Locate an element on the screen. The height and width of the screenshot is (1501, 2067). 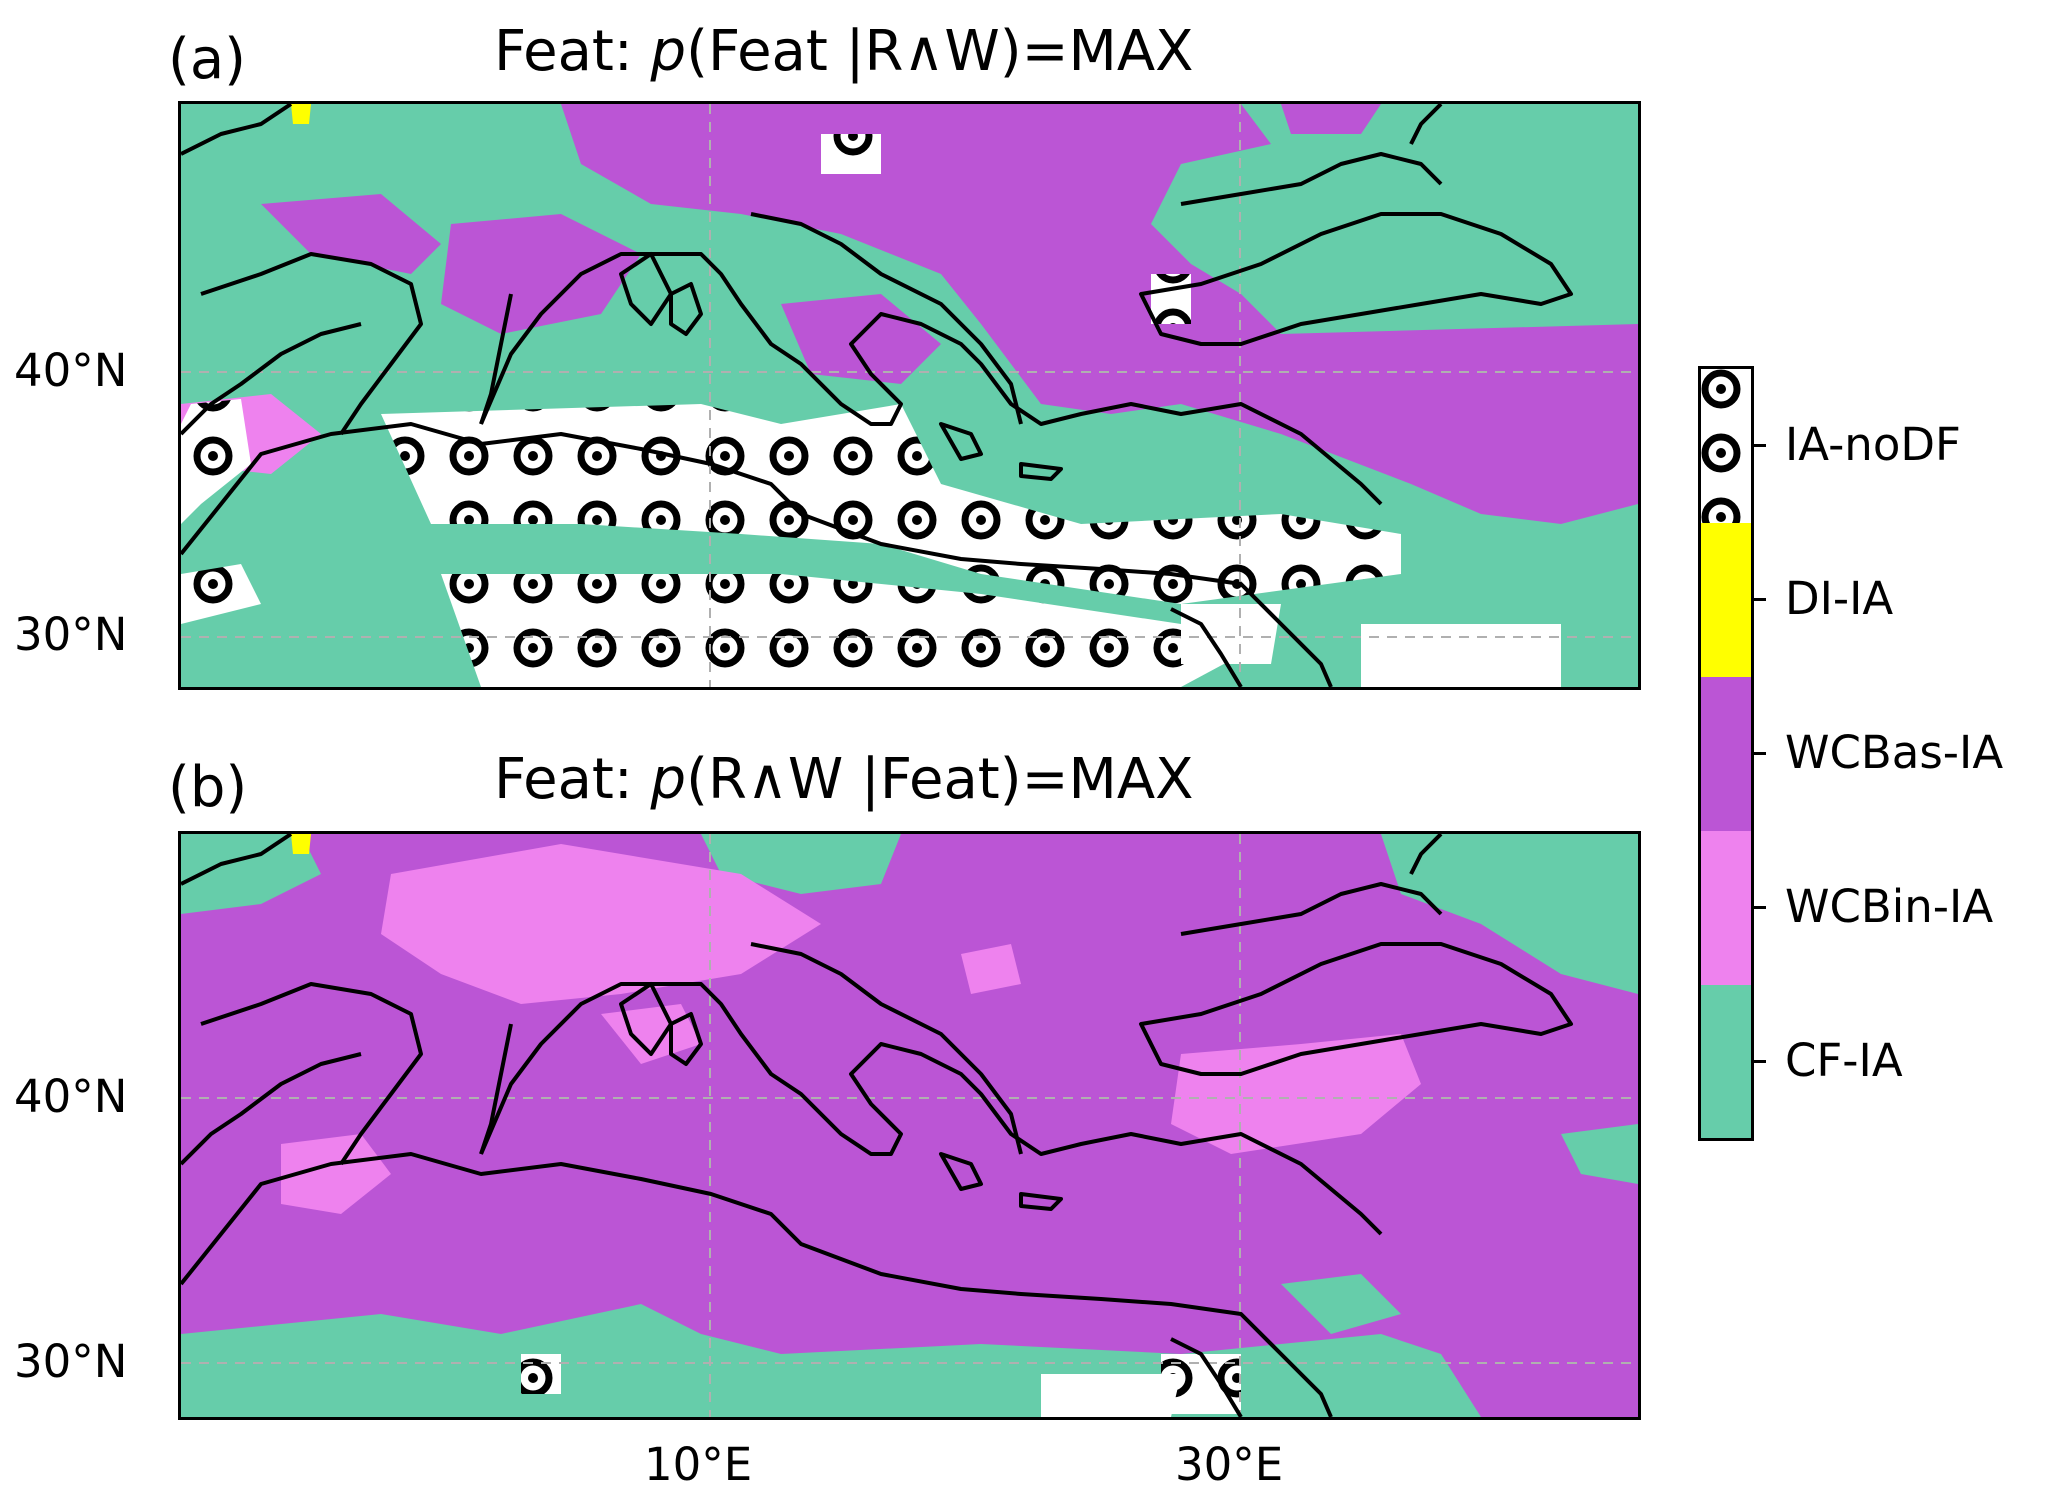
panel-b-title: Feat: p(R∧W |Feat)=MAX is located at coordinates (844, 780).